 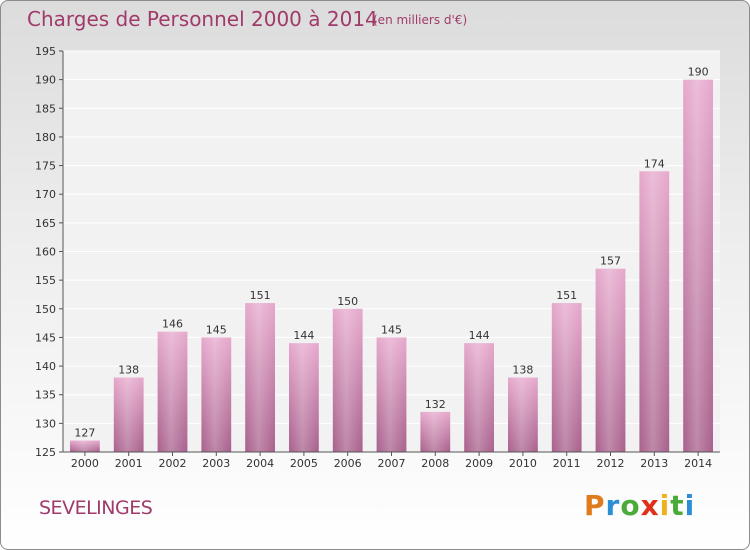 I want to click on y-tick-label: 170, so click(x=45, y=194).